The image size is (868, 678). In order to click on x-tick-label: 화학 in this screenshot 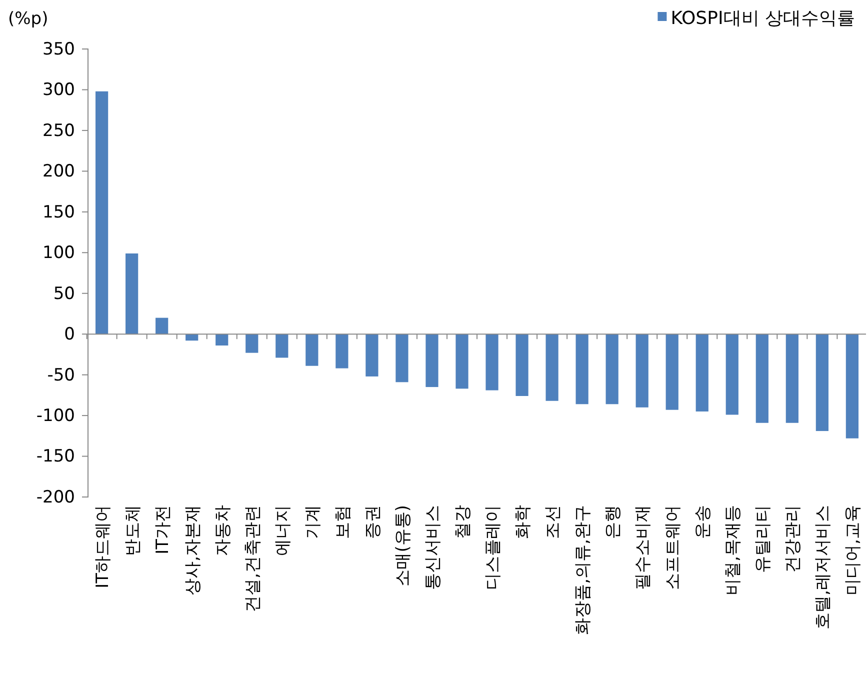, I will do `click(523, 522)`.